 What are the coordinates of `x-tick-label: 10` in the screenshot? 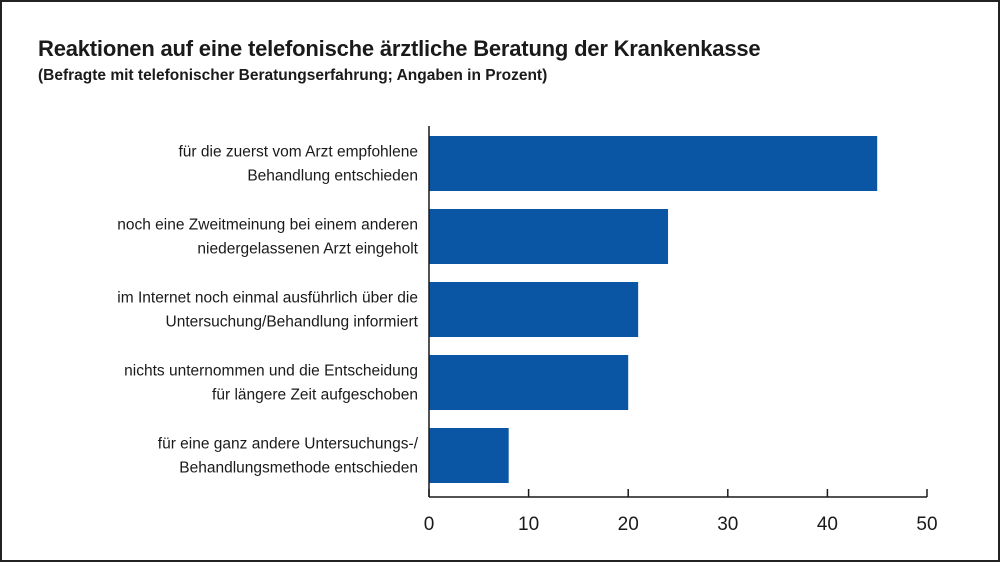 It's located at (528, 524).